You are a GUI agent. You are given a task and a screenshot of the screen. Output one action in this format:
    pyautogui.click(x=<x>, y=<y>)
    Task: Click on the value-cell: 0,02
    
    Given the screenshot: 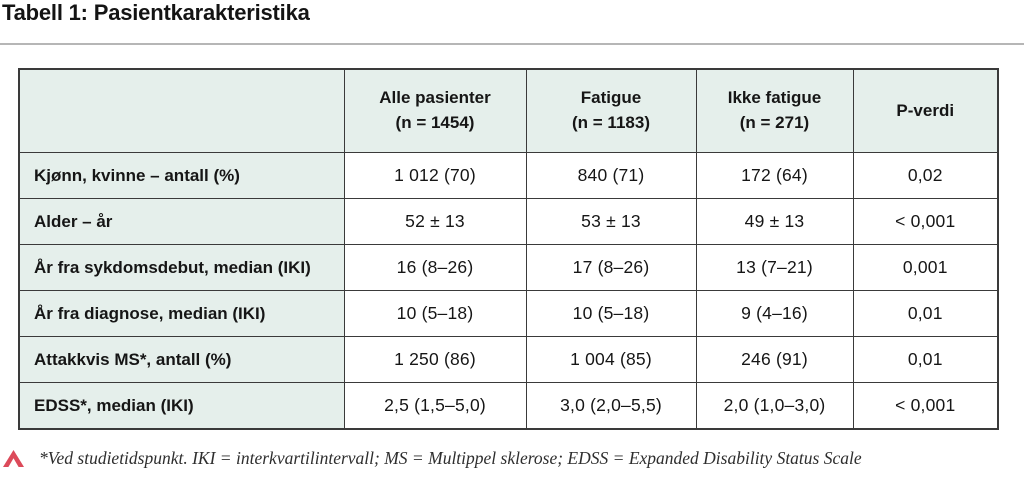 What is the action you would take?
    pyautogui.click(x=925, y=175)
    